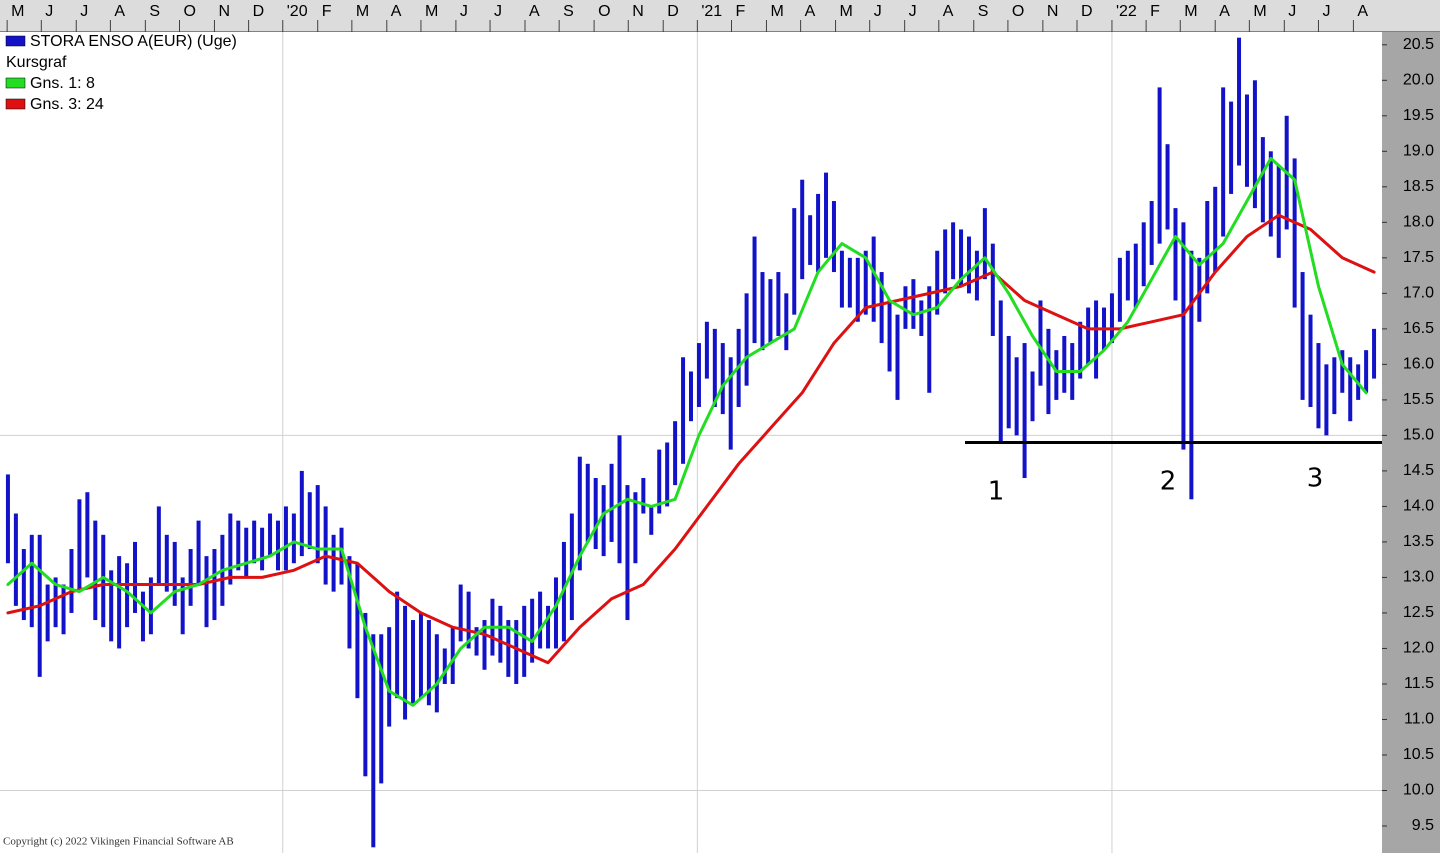 This screenshot has height=853, width=1440. What do you see at coordinates (1418, 115) in the screenshot?
I see `y-tick-label: 19.5` at bounding box center [1418, 115].